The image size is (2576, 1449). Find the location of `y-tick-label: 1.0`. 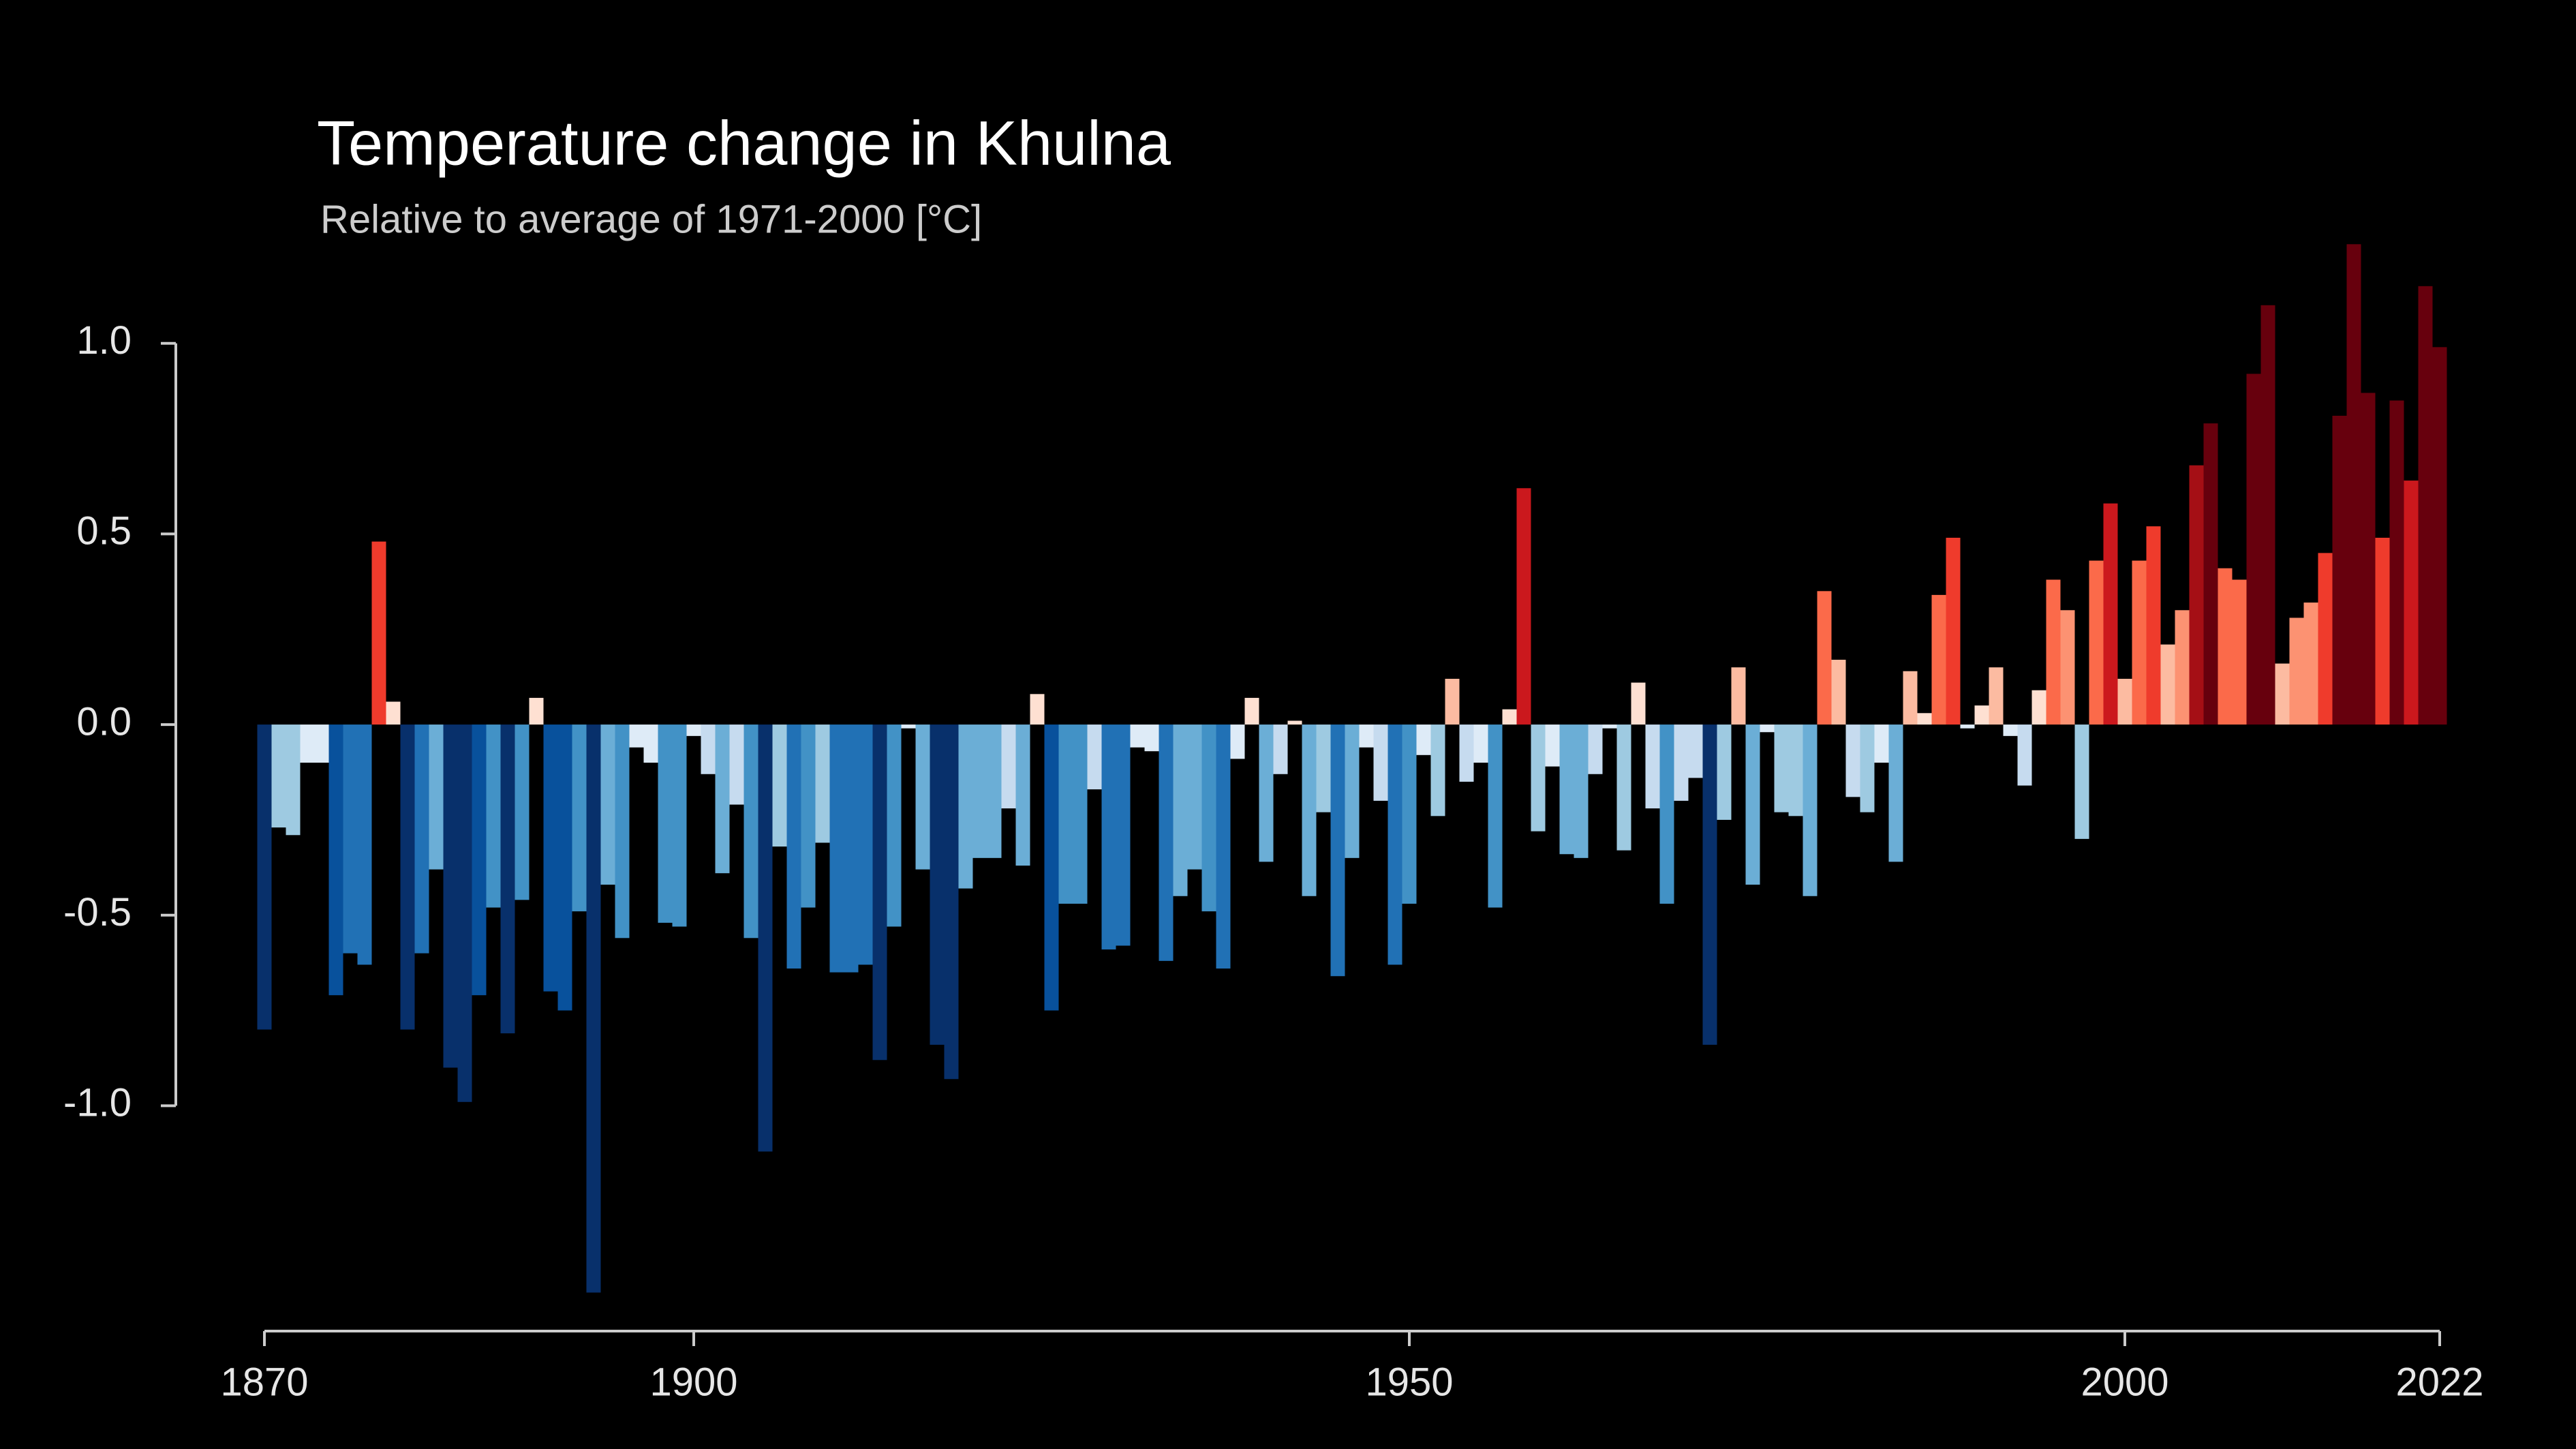

y-tick-label: 1.0 is located at coordinates (104, 341).